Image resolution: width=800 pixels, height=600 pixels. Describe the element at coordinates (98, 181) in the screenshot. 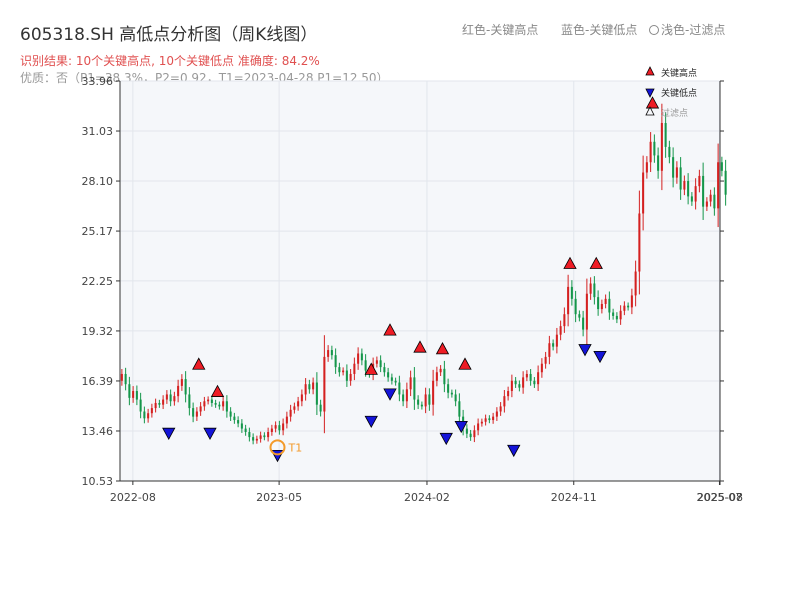

I see `ytick-label: 28.10` at that location.